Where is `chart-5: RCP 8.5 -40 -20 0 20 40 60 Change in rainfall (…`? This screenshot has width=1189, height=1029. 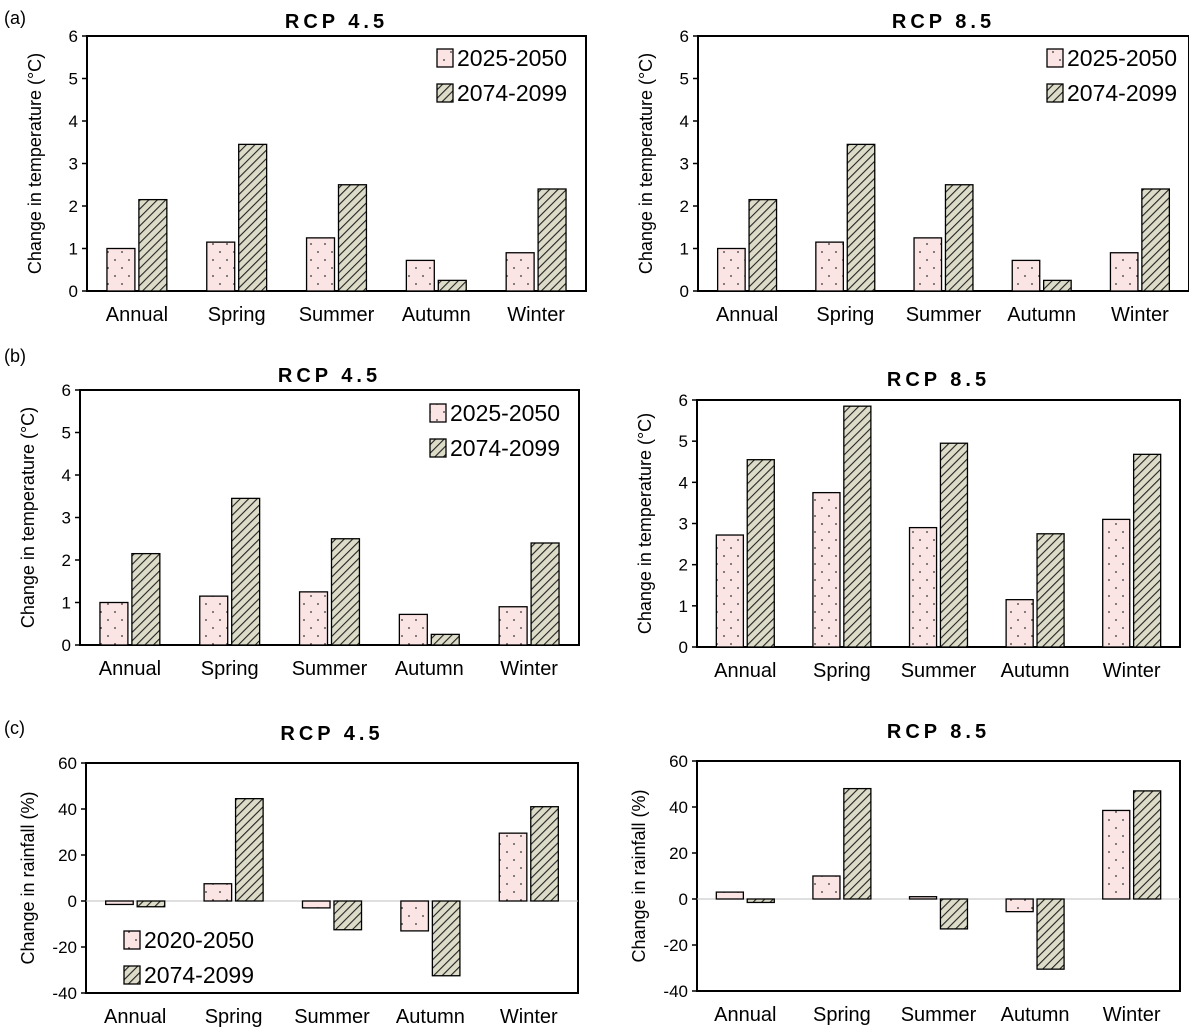
chart-5: RCP 8.5 -40 -20 0 20 40 60 Change in rainfall (… is located at coordinates (905, 873).